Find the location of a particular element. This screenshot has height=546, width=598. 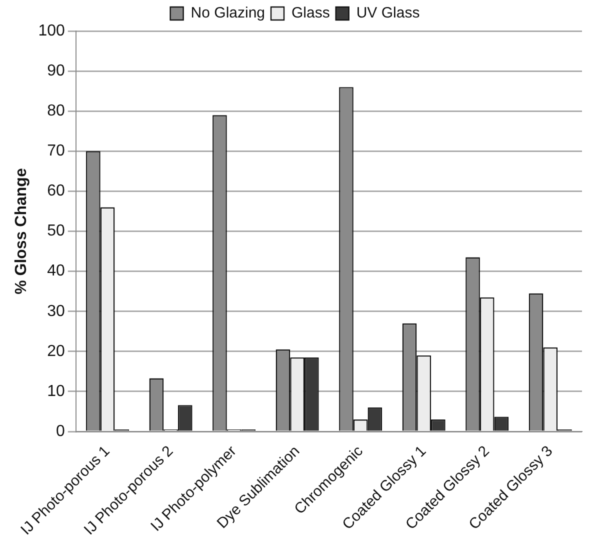

y-tick-label: 70 is located at coordinates (56, 151).